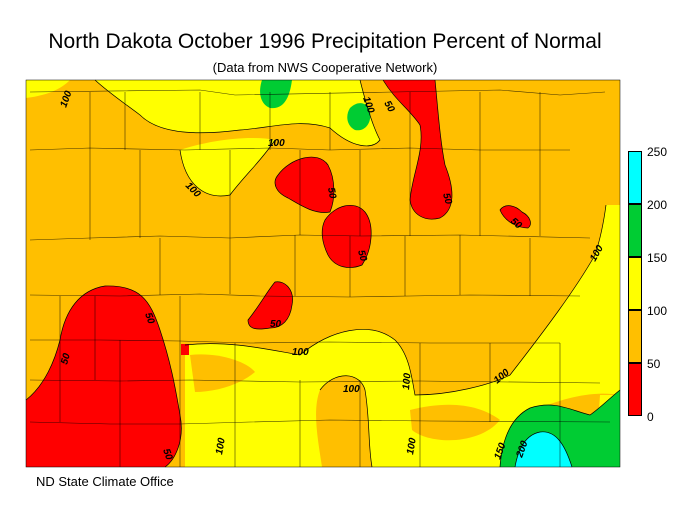  Describe the element at coordinates (657, 205) in the screenshot. I see `legend-tick-label: 200` at that location.